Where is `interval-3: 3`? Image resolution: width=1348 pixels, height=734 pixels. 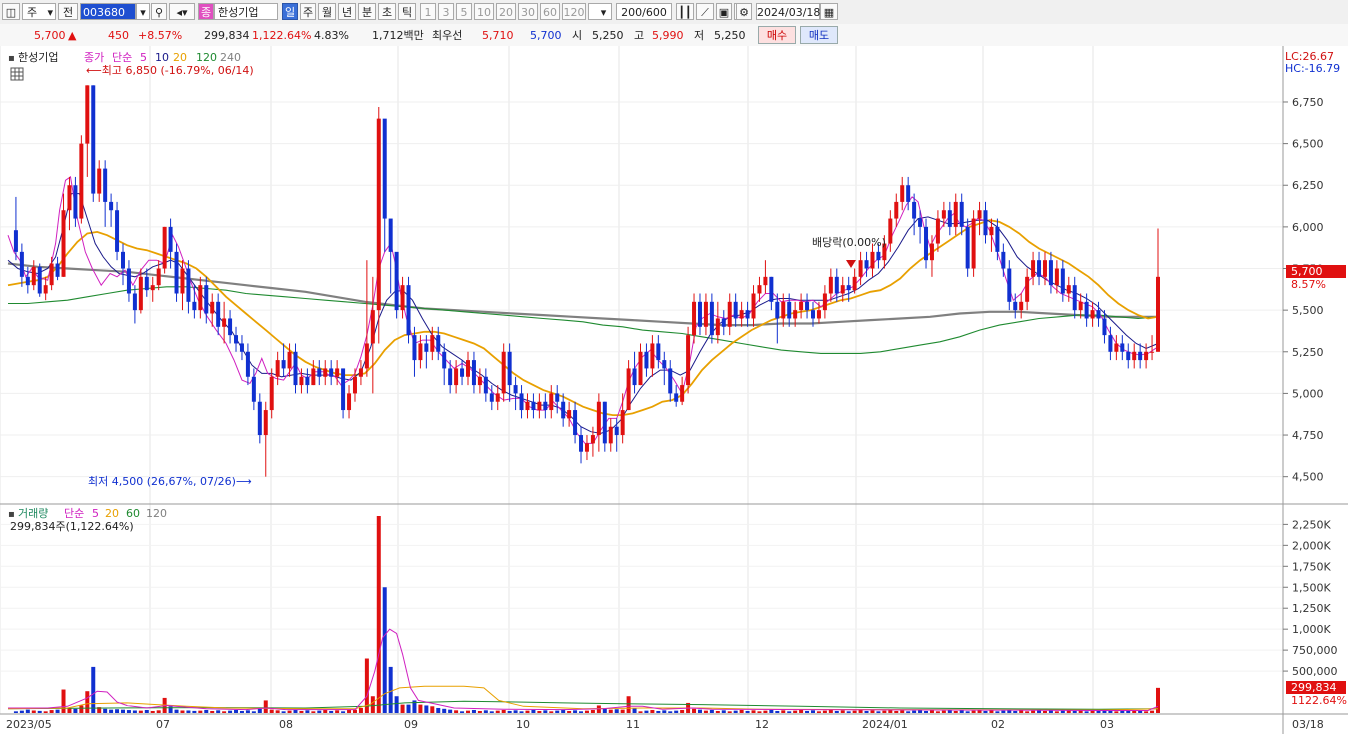 interval-3: 3 is located at coordinates (446, 11).